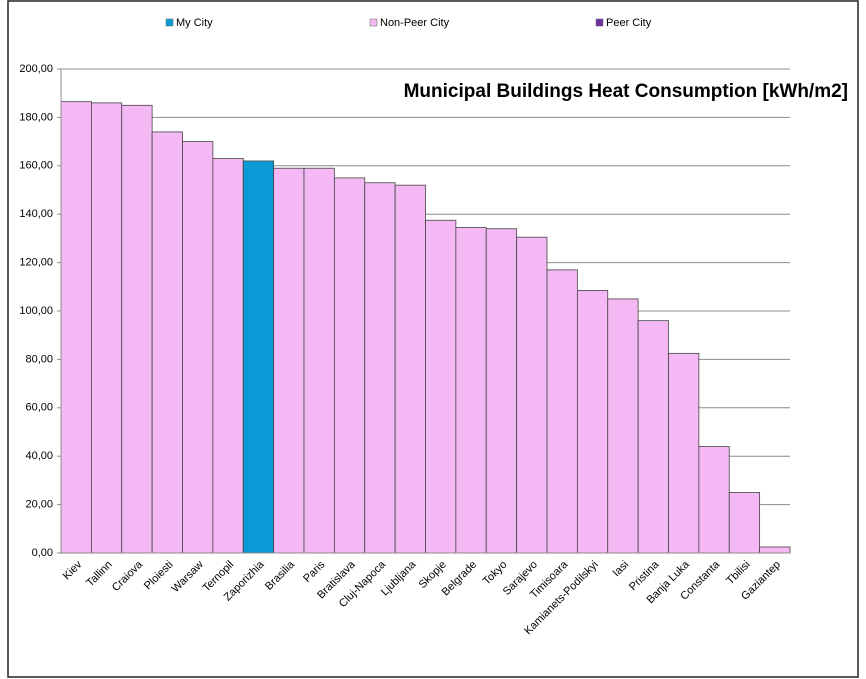 Image resolution: width=866 pixels, height=679 pixels. I want to click on y-tick-label: 120,00, so click(36, 263).